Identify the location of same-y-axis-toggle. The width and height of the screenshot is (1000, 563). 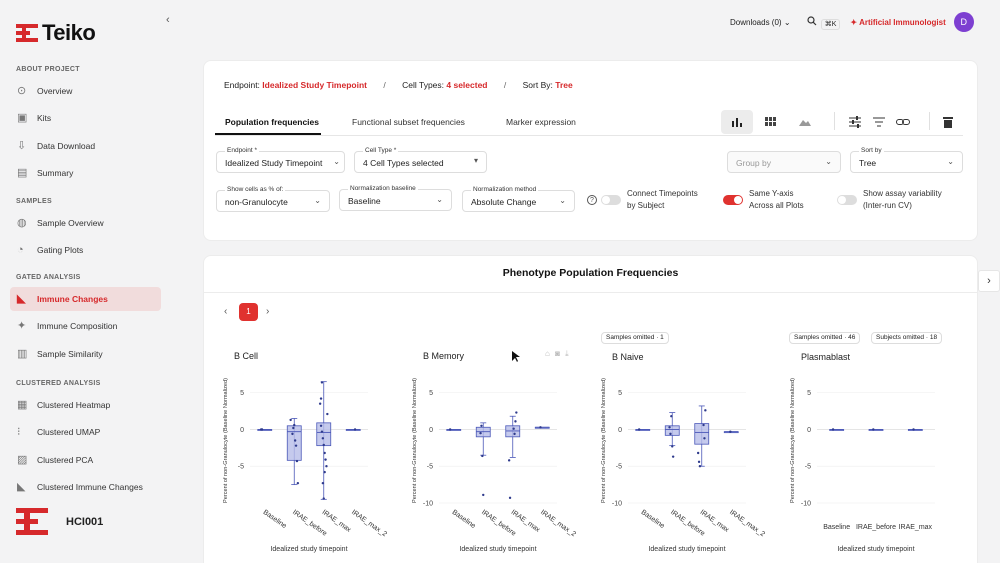
(733, 200).